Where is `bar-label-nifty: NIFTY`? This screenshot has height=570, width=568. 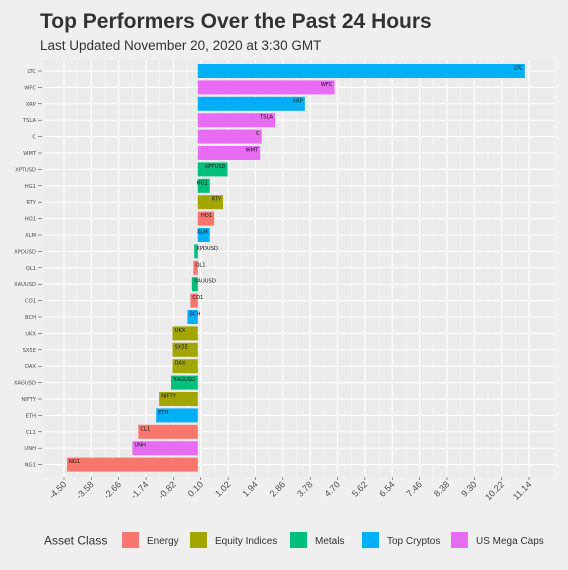
bar-label-nifty: NIFTY is located at coordinates (168, 397).